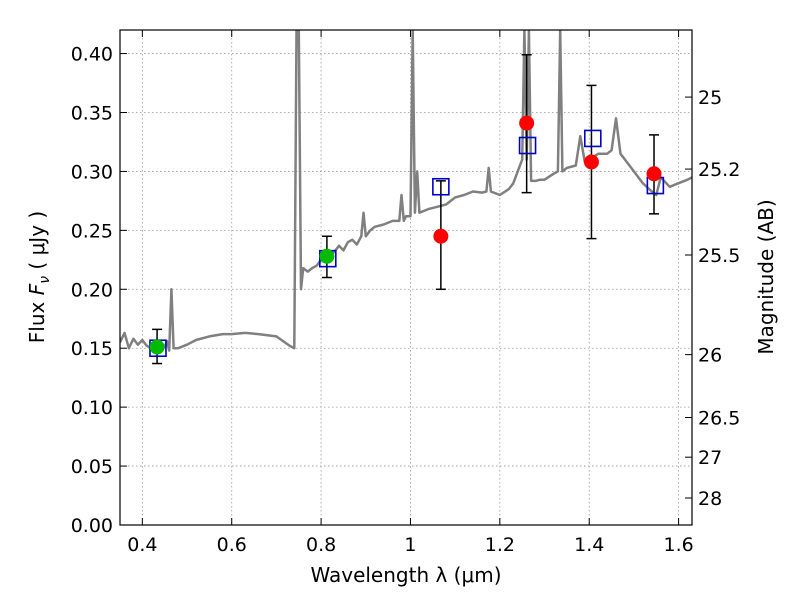  I want to click on y-tick-label: 0.00, so click(92, 526).